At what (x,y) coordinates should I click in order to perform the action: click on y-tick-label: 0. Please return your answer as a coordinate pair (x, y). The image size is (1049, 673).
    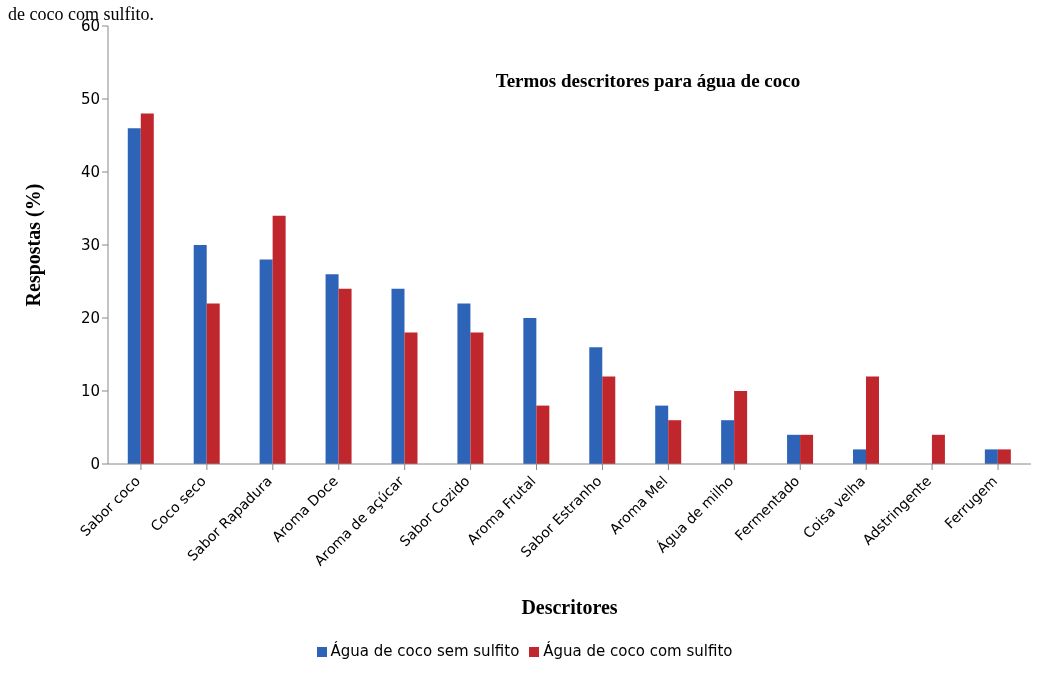
    Looking at the image, I should click on (95, 464).